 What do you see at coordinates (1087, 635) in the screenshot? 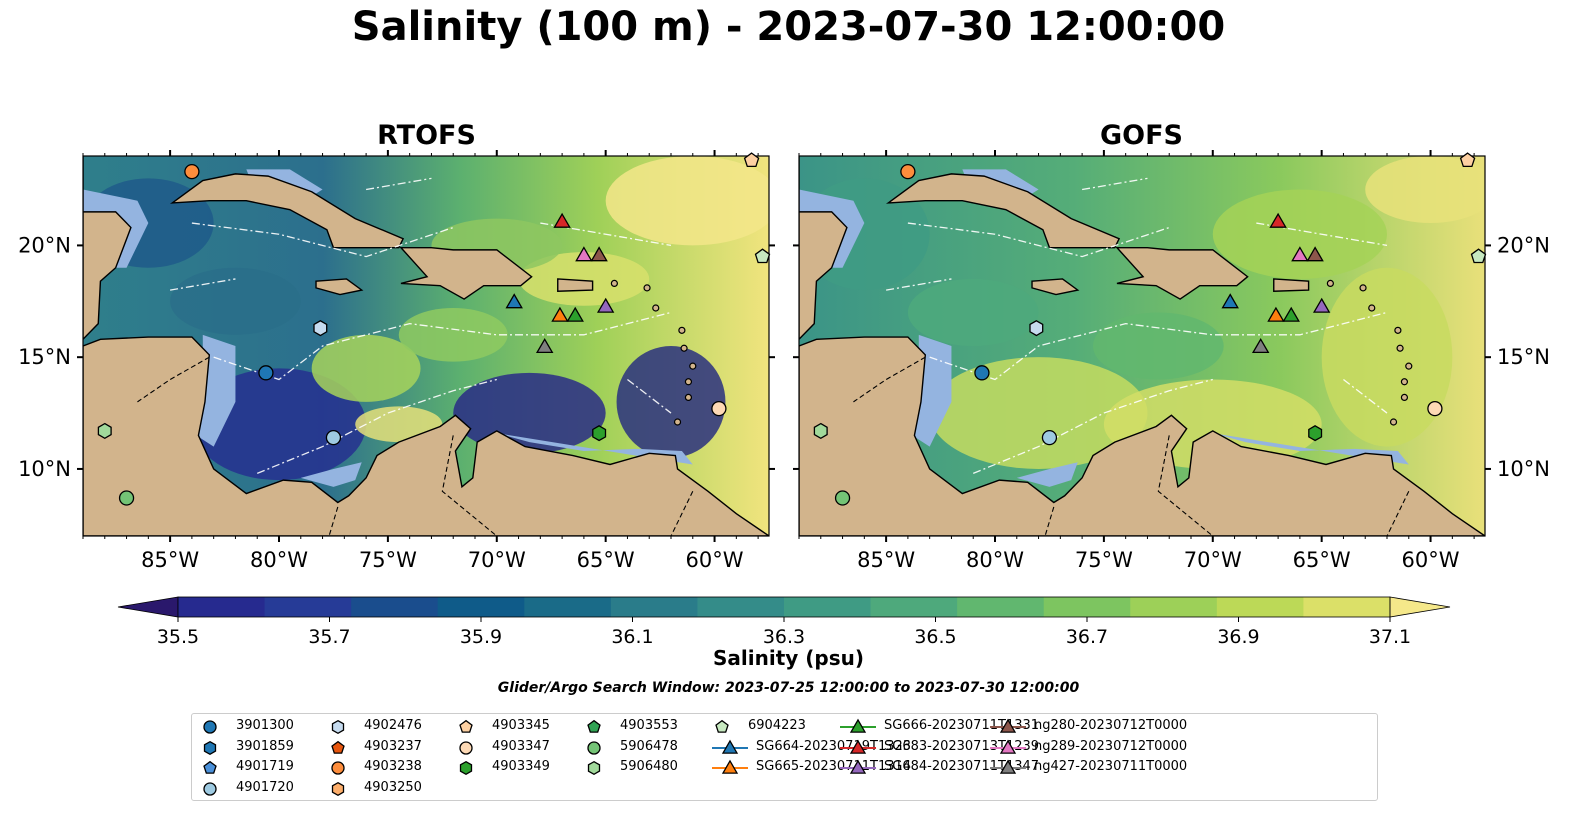
I see `colorbar-tick-label: 36.7` at bounding box center [1087, 635].